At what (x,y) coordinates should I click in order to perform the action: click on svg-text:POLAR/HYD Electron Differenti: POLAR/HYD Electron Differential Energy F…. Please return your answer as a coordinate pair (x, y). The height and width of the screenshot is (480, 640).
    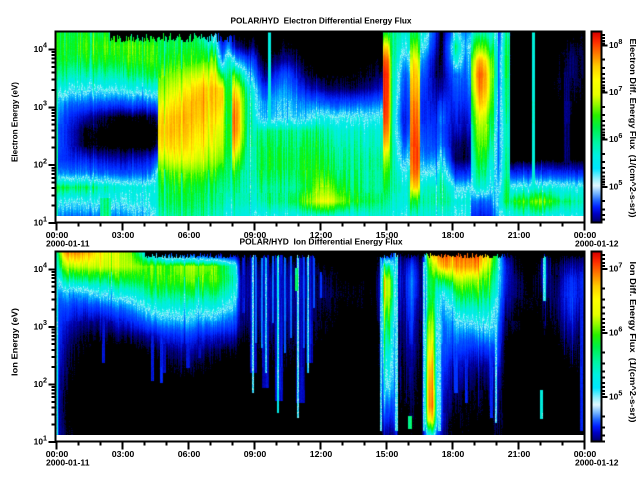
    Looking at the image, I should click on (321, 21).